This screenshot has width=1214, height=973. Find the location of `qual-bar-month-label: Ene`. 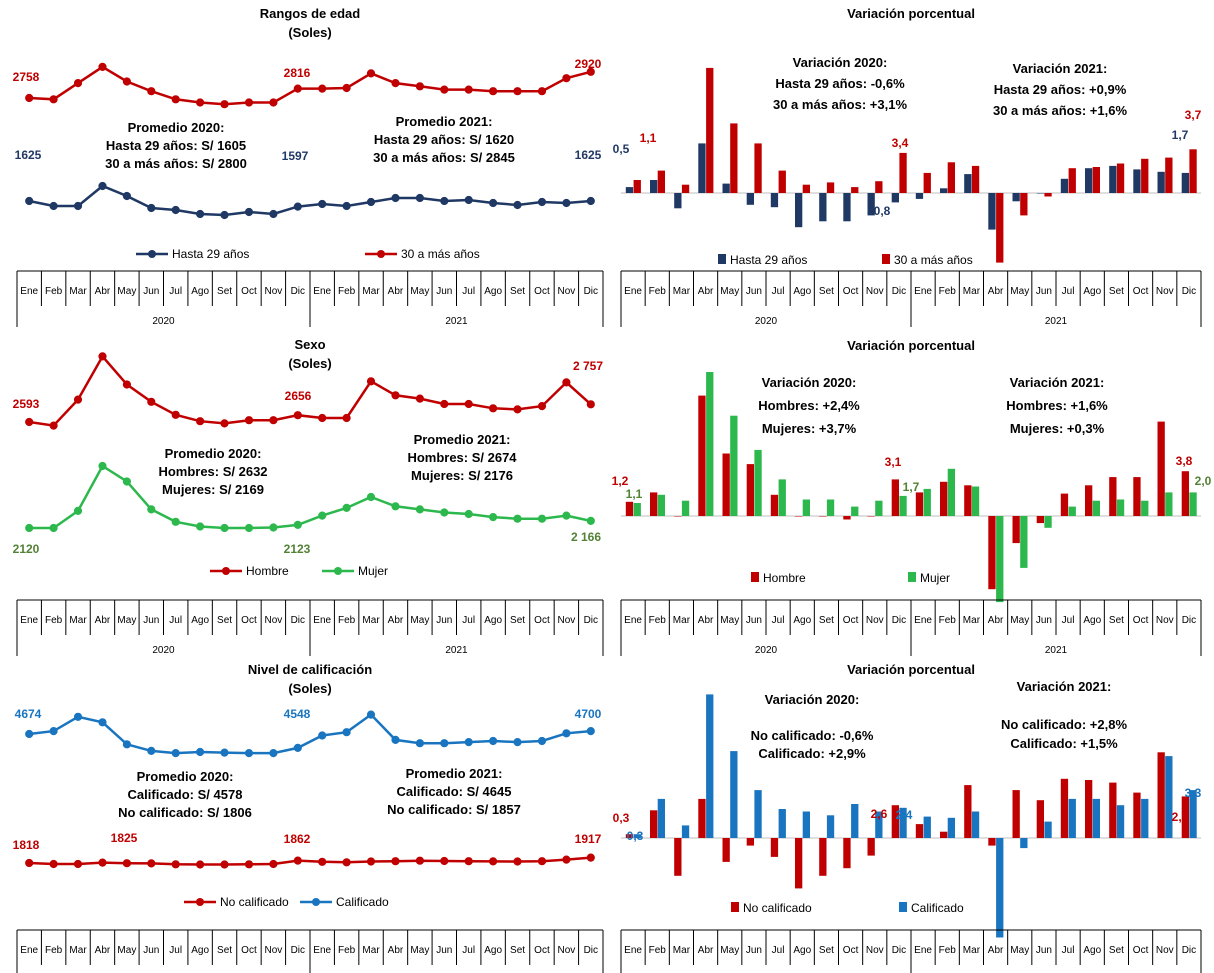

qual-bar-month-label: Ene is located at coordinates (923, 950).